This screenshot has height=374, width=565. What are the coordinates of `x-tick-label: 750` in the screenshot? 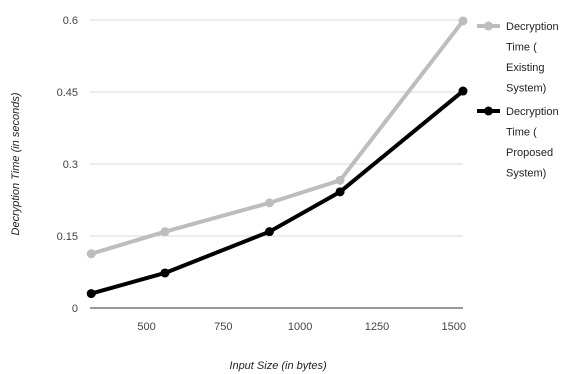 It's located at (223, 327).